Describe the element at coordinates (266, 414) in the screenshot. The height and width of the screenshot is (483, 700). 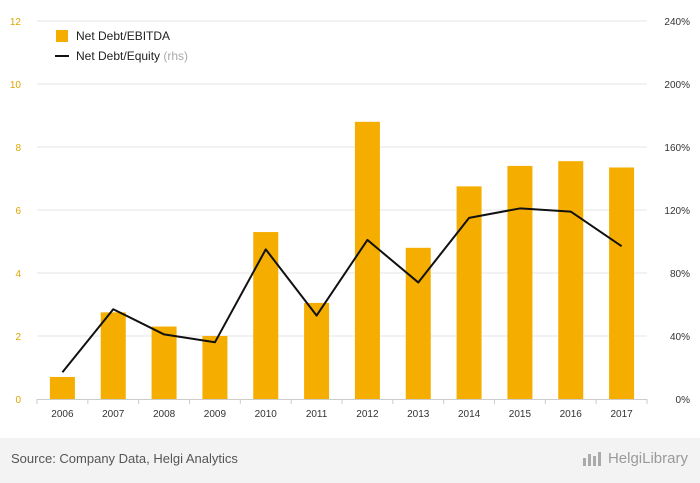
I see `x-tick-label: 2010` at that location.